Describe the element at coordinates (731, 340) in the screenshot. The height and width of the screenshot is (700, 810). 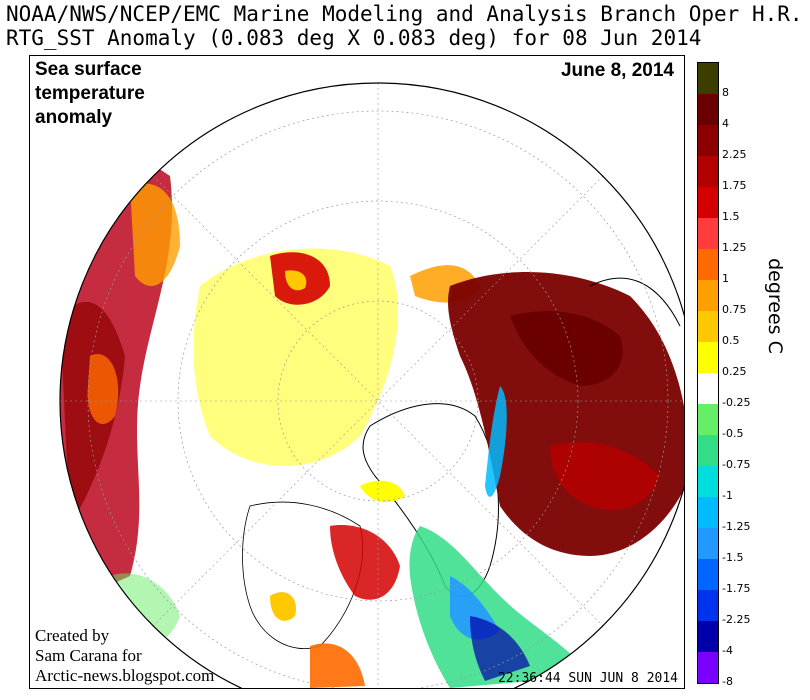
I see `legend-label: 0.5` at that location.